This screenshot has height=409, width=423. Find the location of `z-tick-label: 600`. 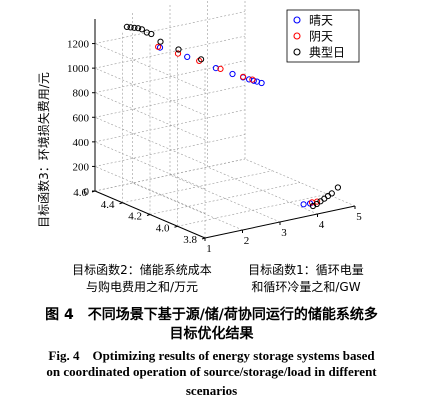

z-tick-label: 600 is located at coordinates (81, 118).